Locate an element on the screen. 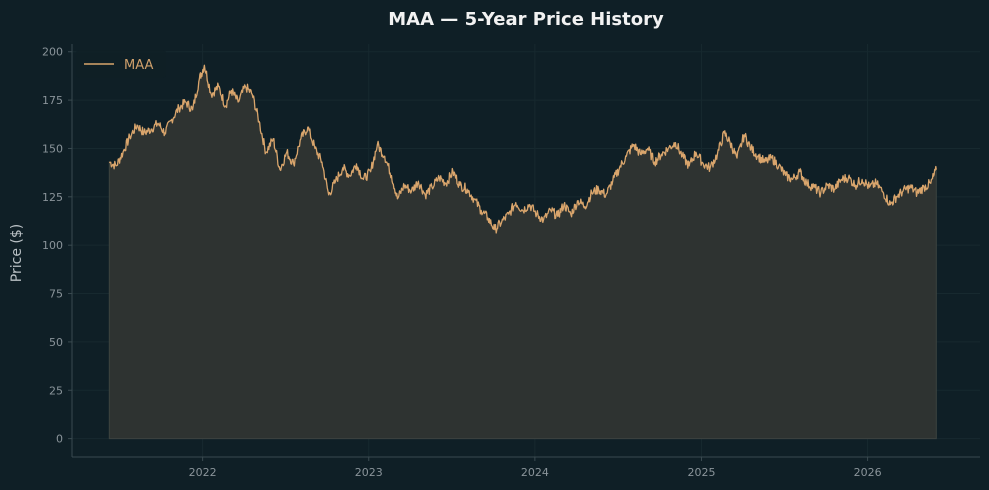 This screenshot has width=989, height=490. legend-label: MAA is located at coordinates (138, 65).